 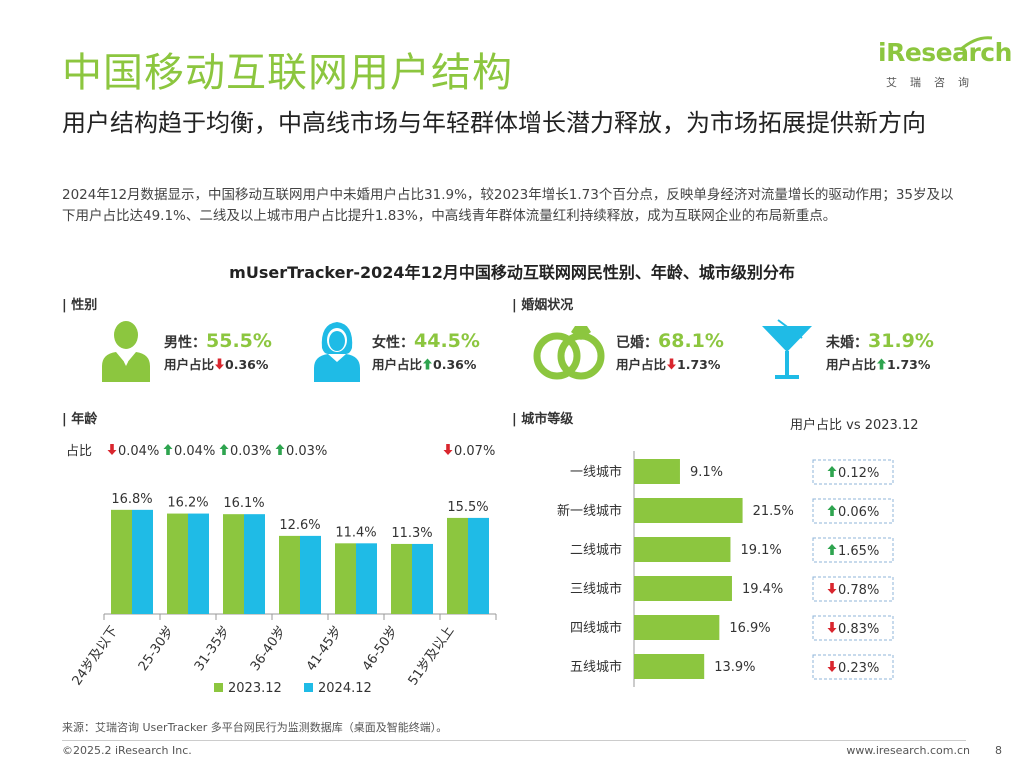 I want to click on stat-married: 已婚：68.1% 用户占比 1.73%, so click(x=670, y=351).